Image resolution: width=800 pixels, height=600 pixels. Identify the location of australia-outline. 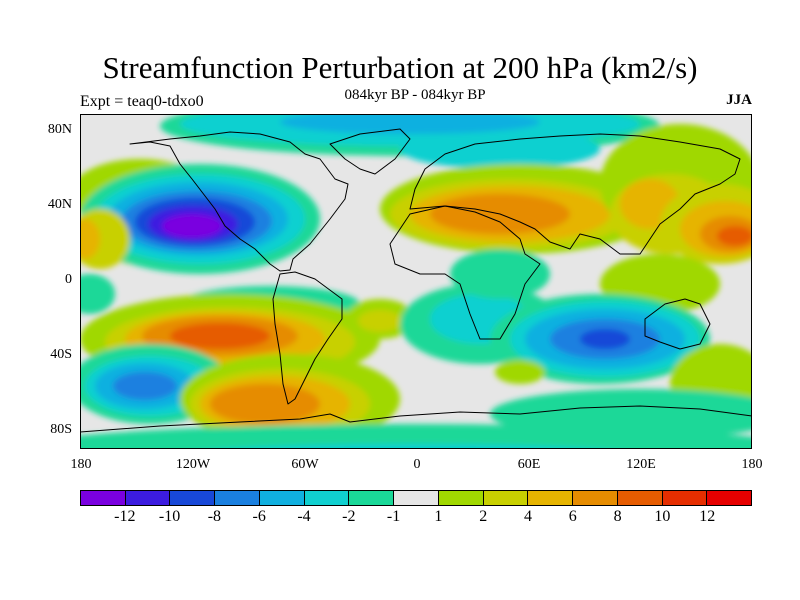
(677, 324).